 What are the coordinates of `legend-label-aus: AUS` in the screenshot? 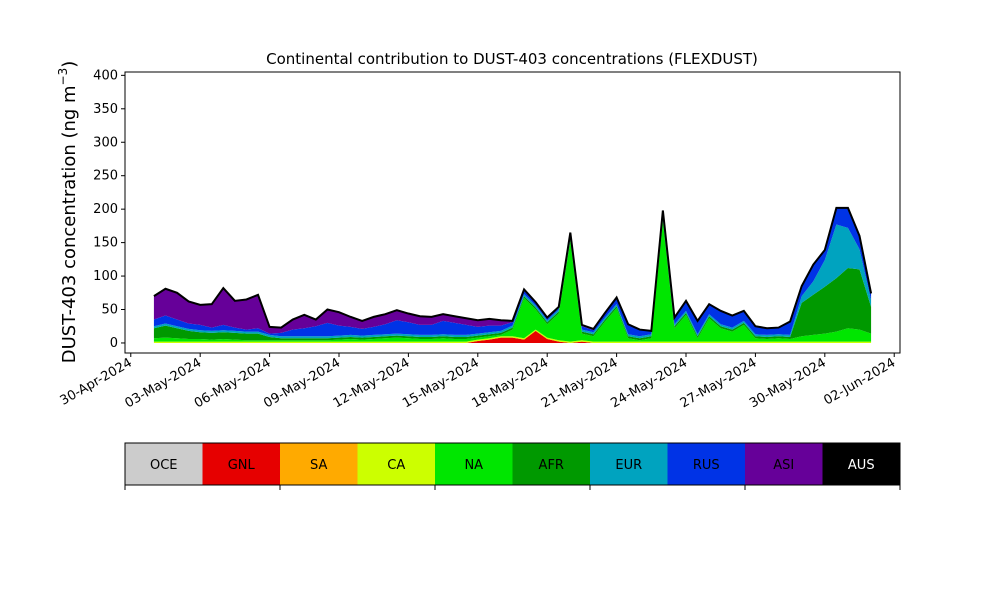 It's located at (861, 465).